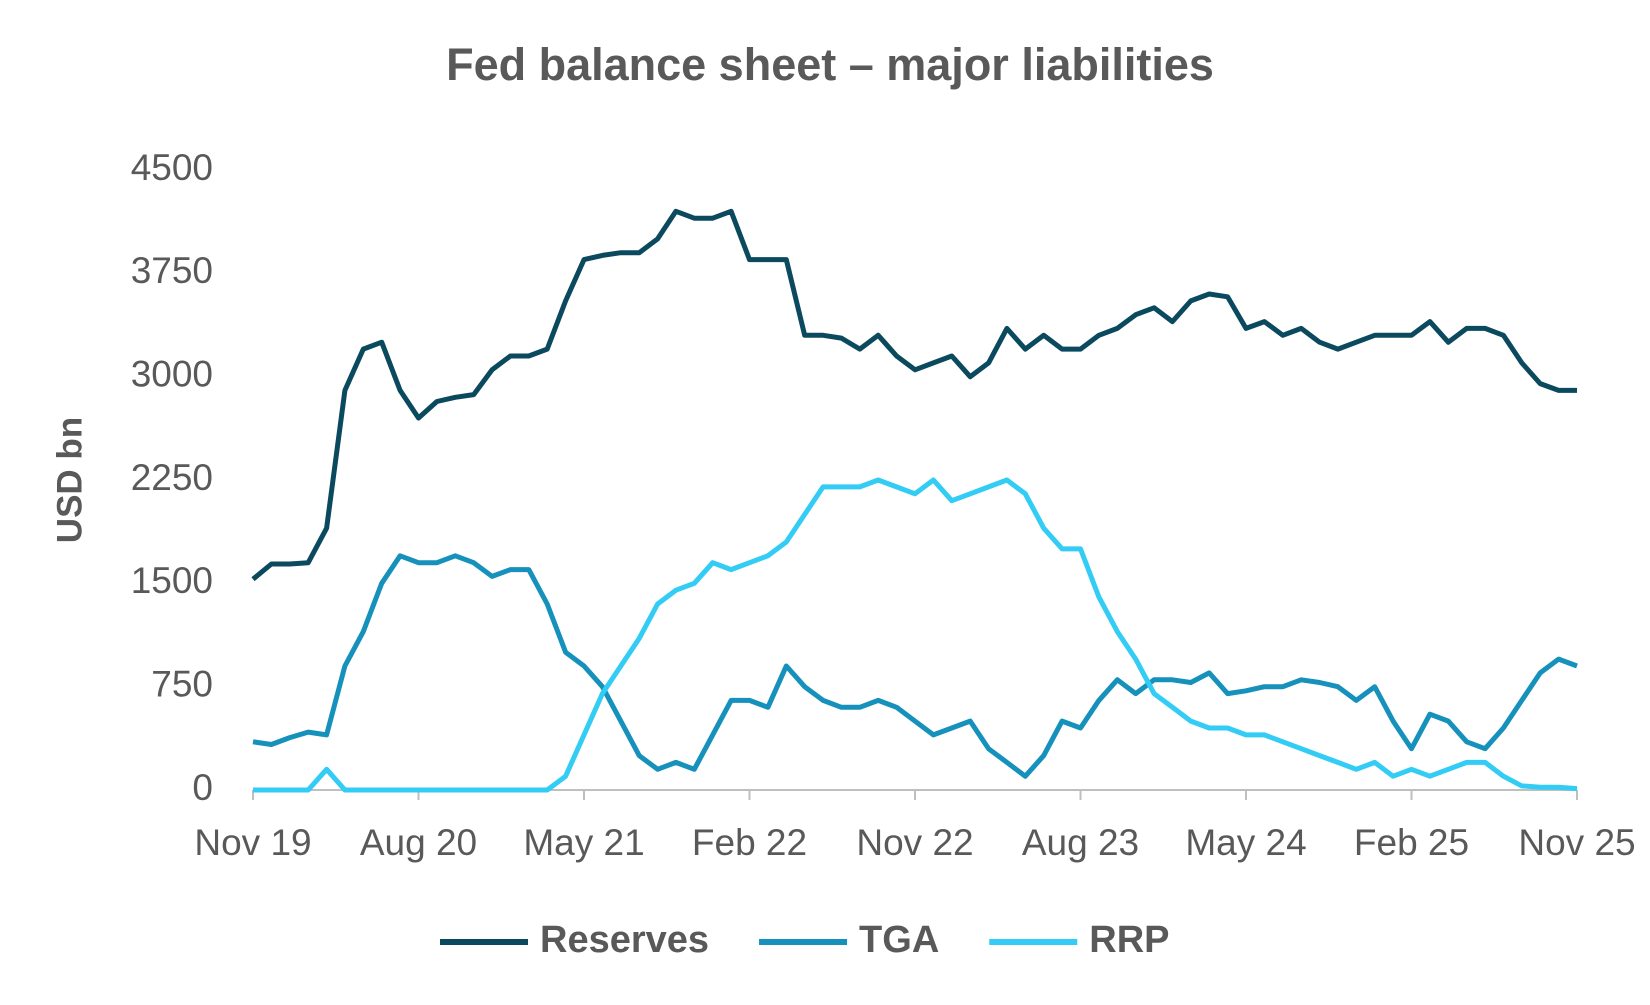 This screenshot has width=1650, height=1005. Describe the element at coordinates (69, 480) in the screenshot. I see `y-axis-title: USD bn` at that location.